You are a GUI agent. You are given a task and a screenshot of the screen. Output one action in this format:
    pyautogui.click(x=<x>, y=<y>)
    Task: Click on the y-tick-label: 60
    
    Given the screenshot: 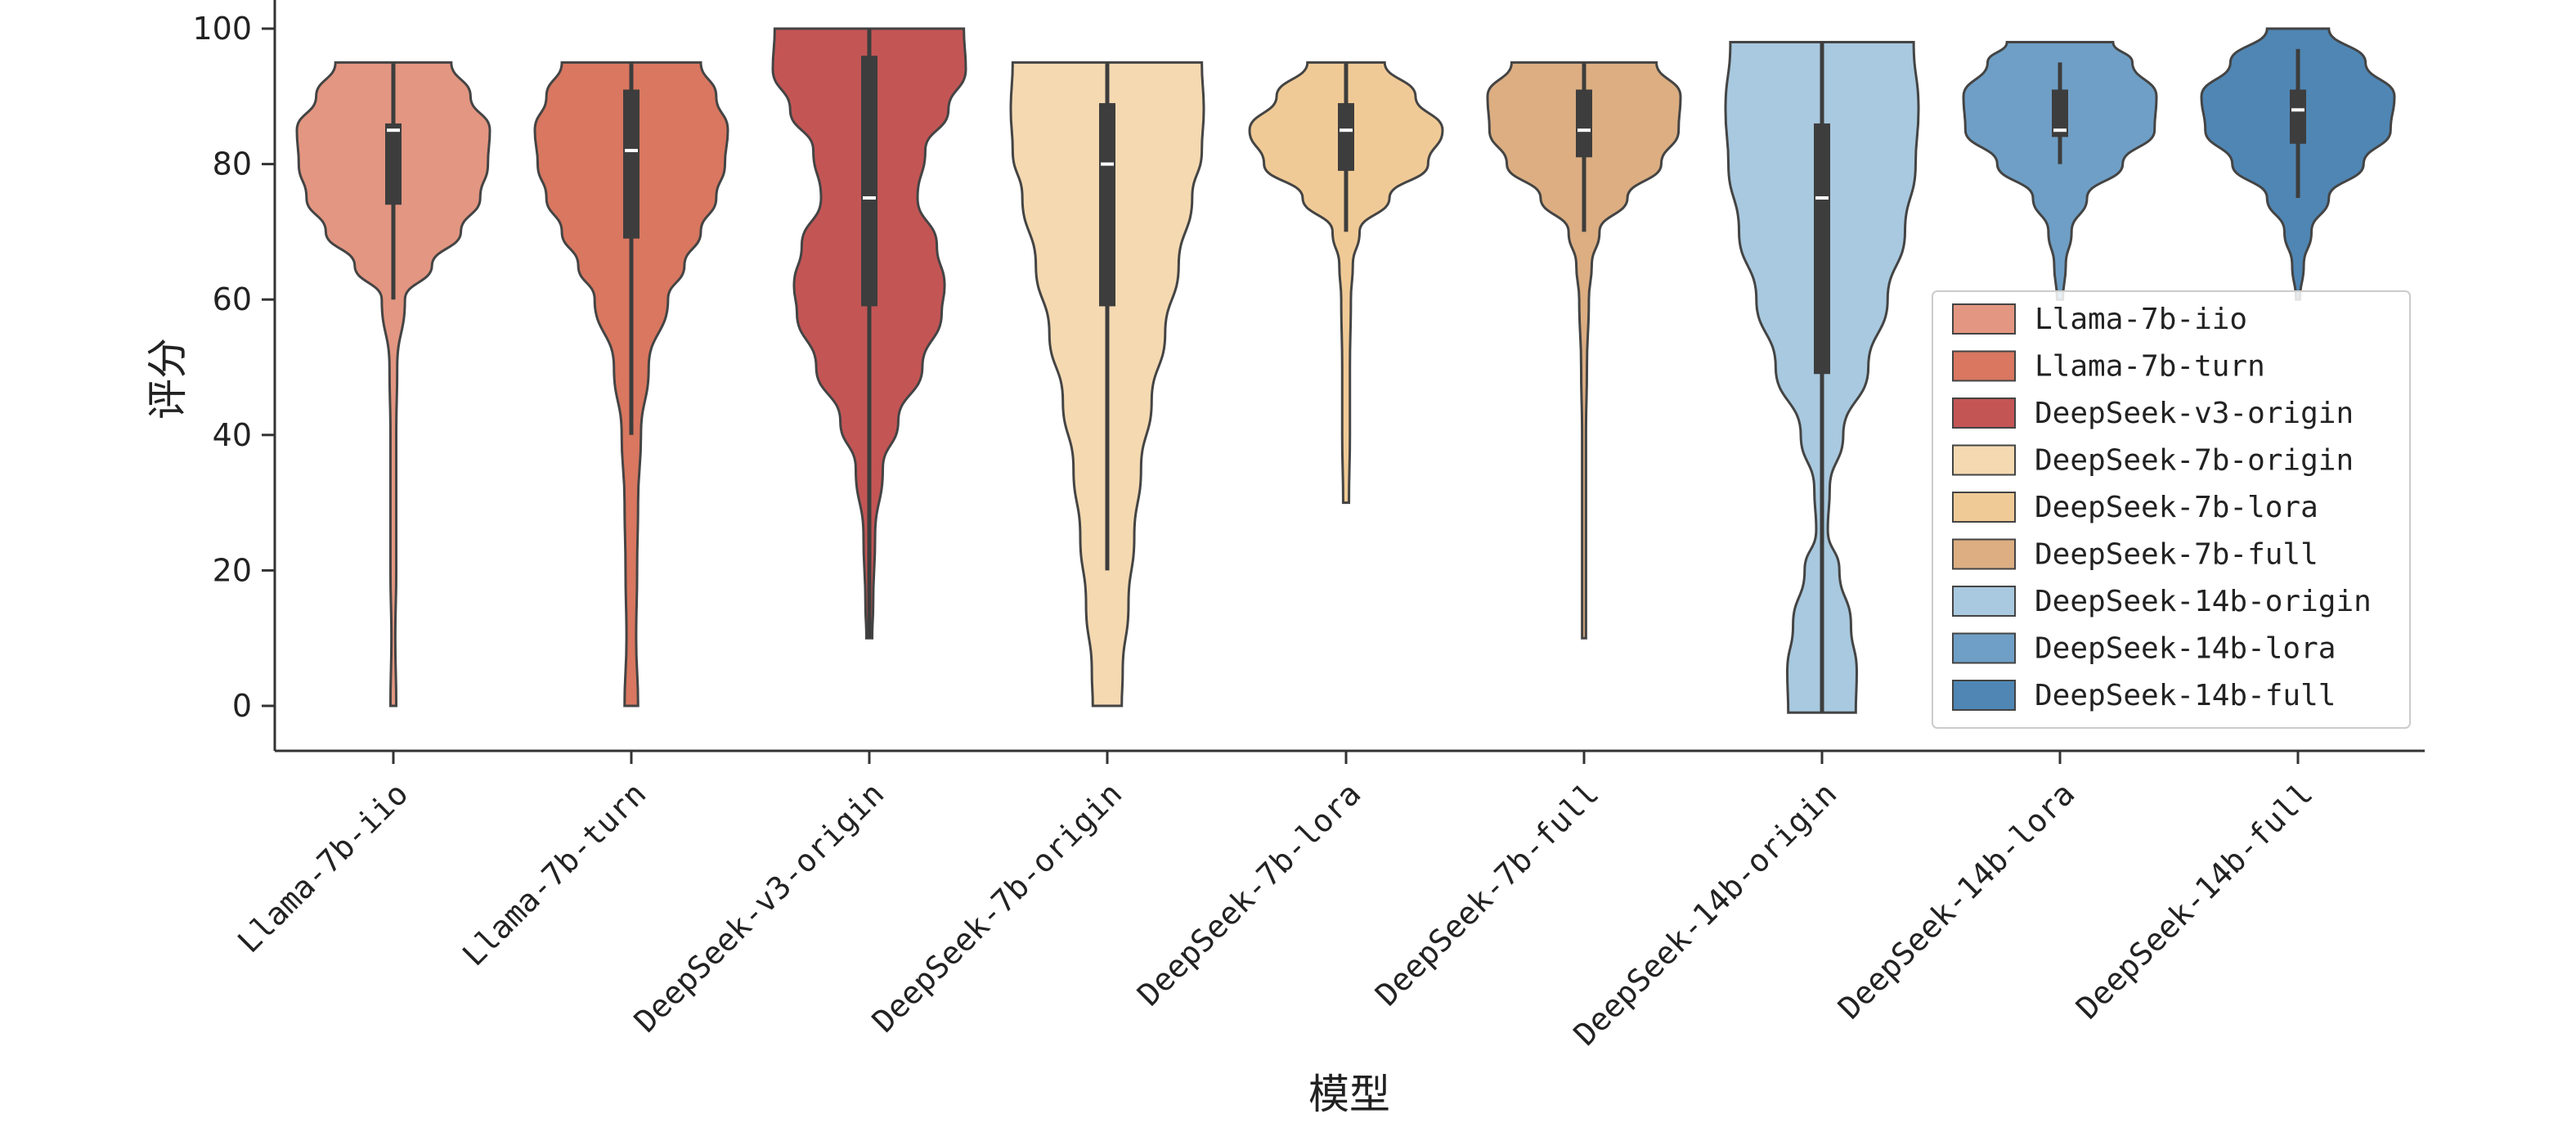 What is the action you would take?
    pyautogui.click(x=233, y=299)
    